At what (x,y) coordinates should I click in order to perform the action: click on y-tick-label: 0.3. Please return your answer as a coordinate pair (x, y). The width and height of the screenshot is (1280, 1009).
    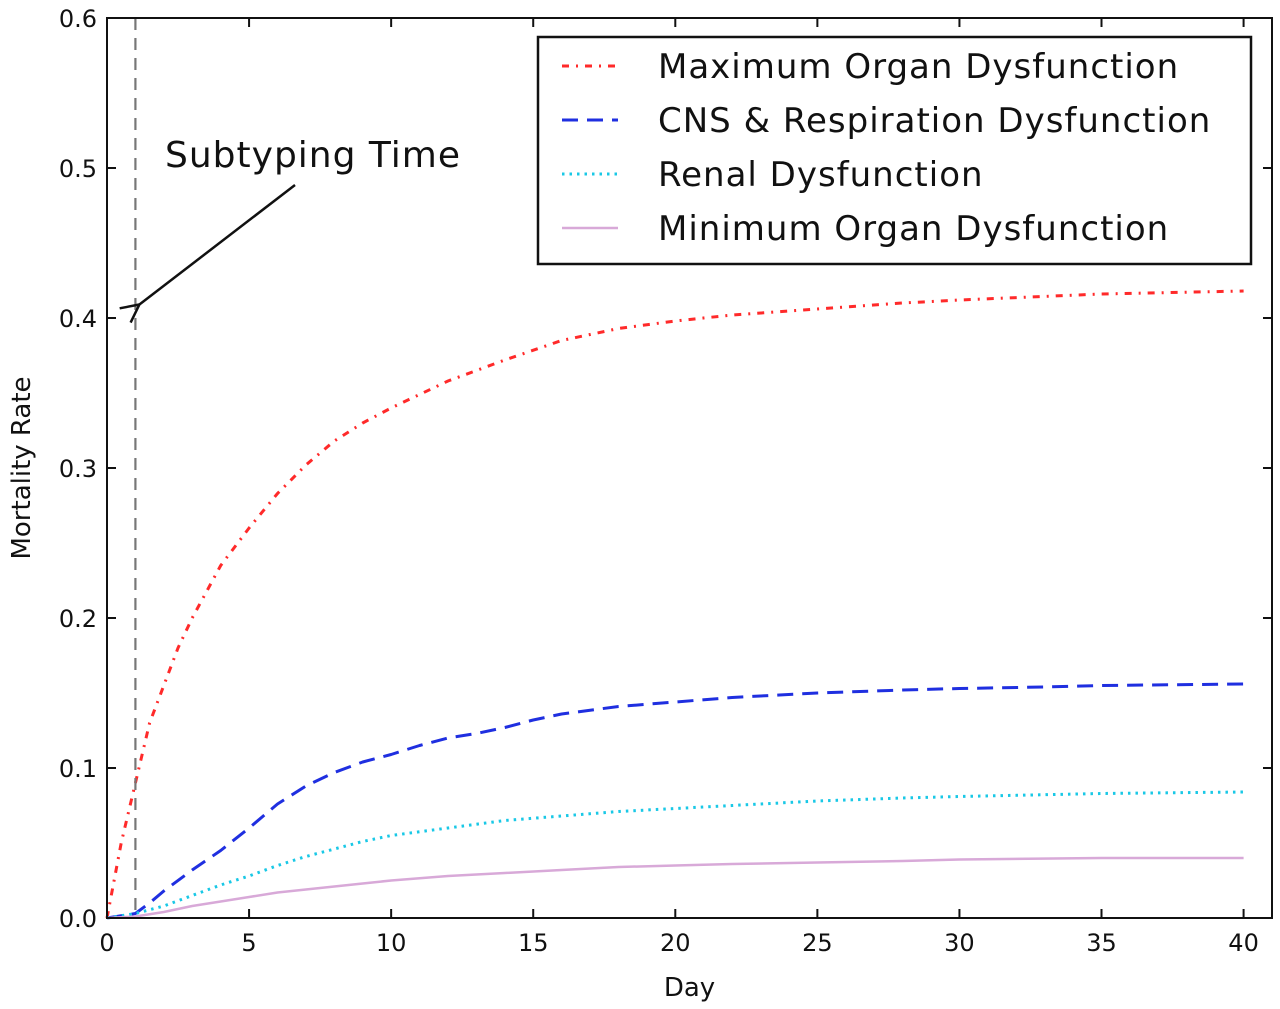
    Looking at the image, I should click on (78, 469).